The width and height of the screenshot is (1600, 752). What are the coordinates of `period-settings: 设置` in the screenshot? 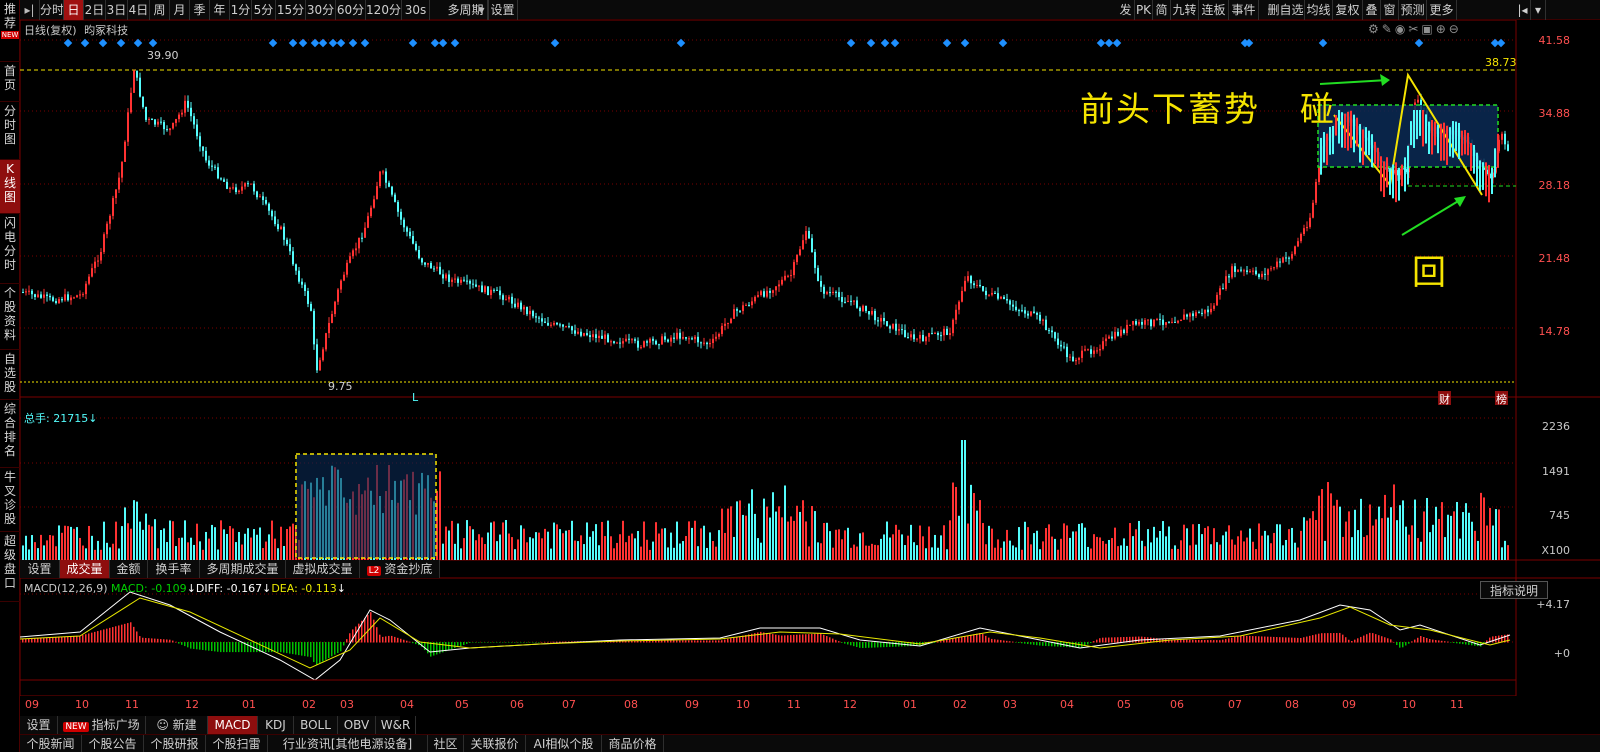 It's located at (503, 10).